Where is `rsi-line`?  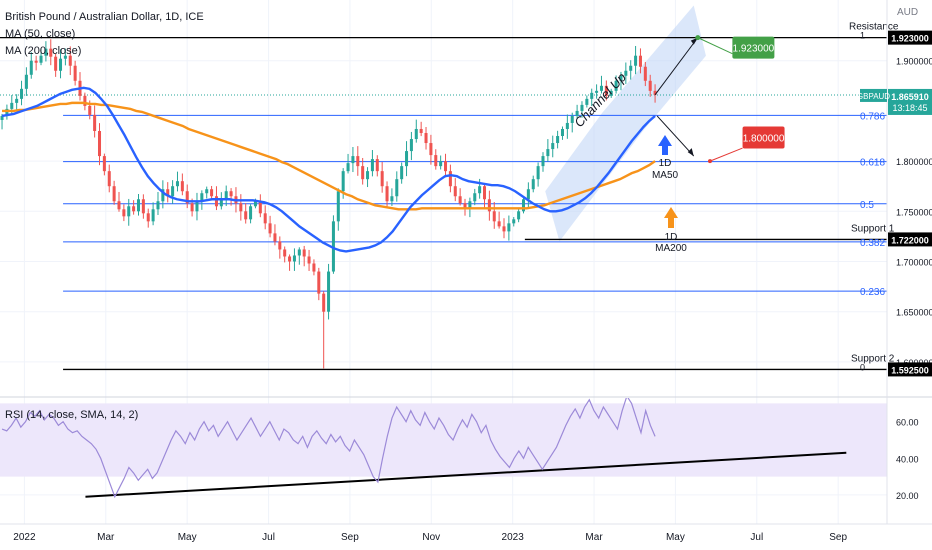 rsi-line is located at coordinates (328, 448).